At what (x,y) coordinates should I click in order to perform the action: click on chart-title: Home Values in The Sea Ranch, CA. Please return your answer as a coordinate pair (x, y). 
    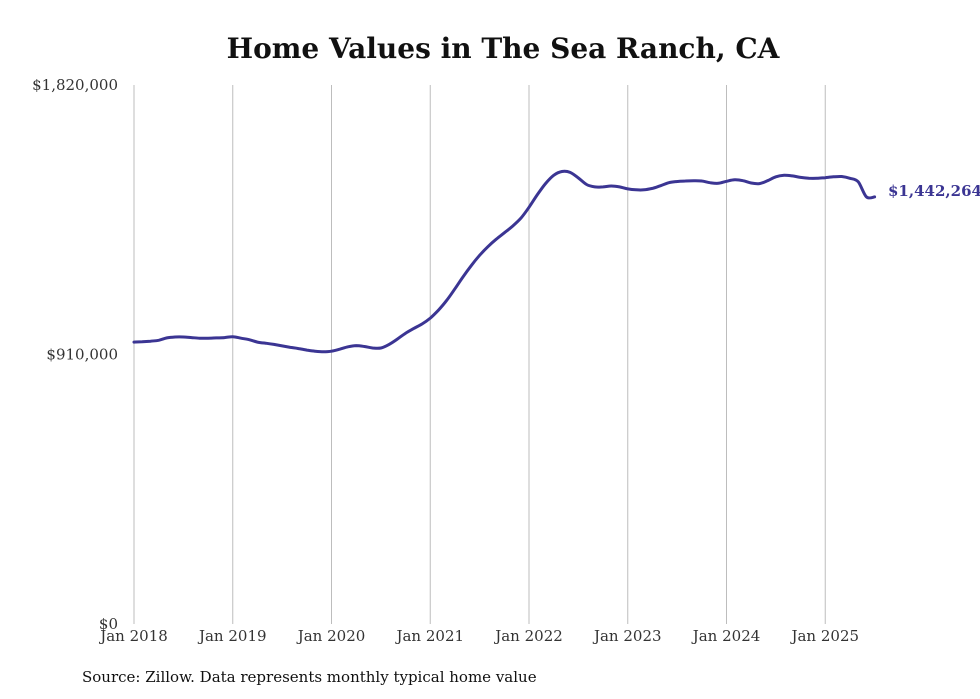
    Looking at the image, I should click on (503, 48).